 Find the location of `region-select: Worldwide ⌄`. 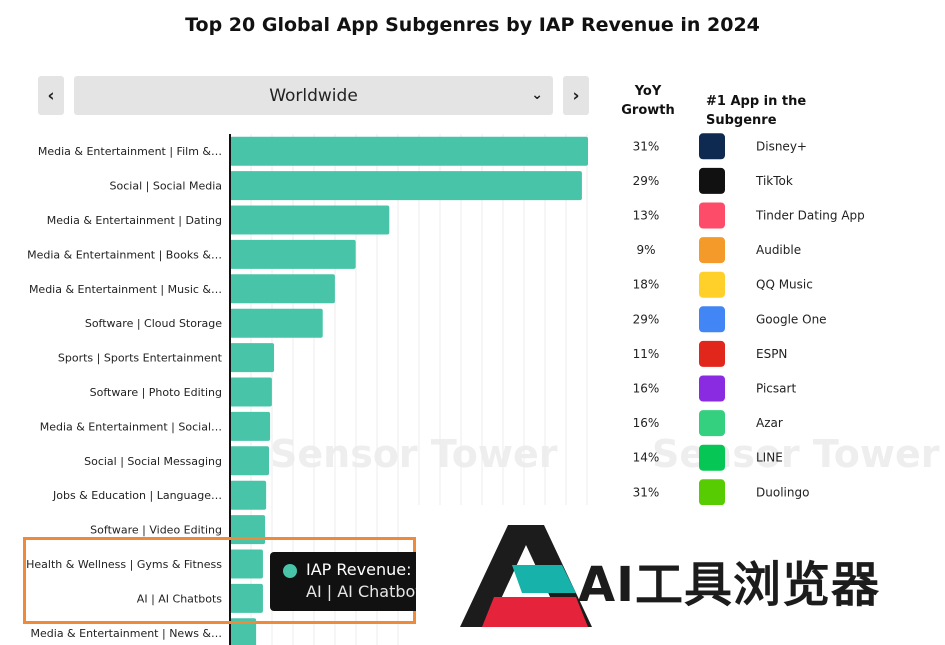

region-select: Worldwide ⌄ is located at coordinates (313, 95).